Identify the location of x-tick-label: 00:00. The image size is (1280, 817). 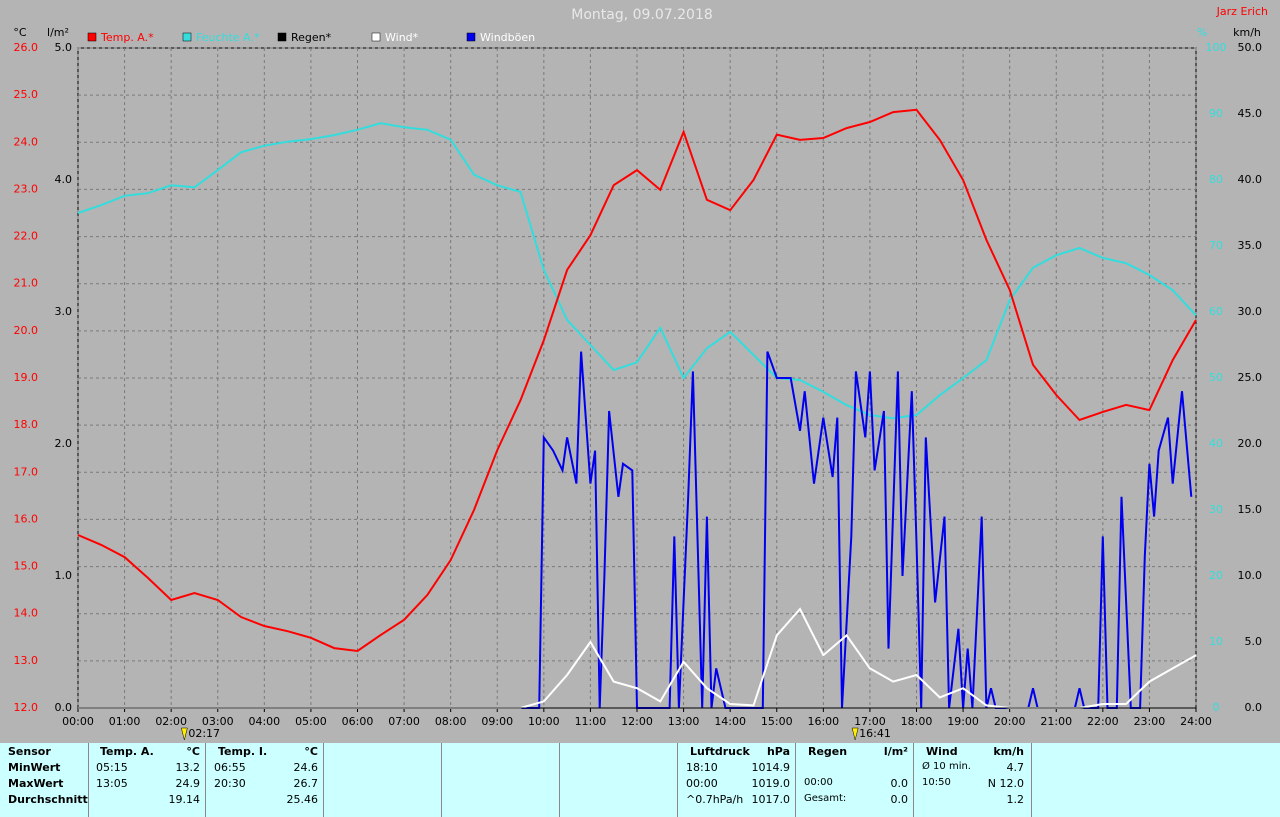
(78, 721).